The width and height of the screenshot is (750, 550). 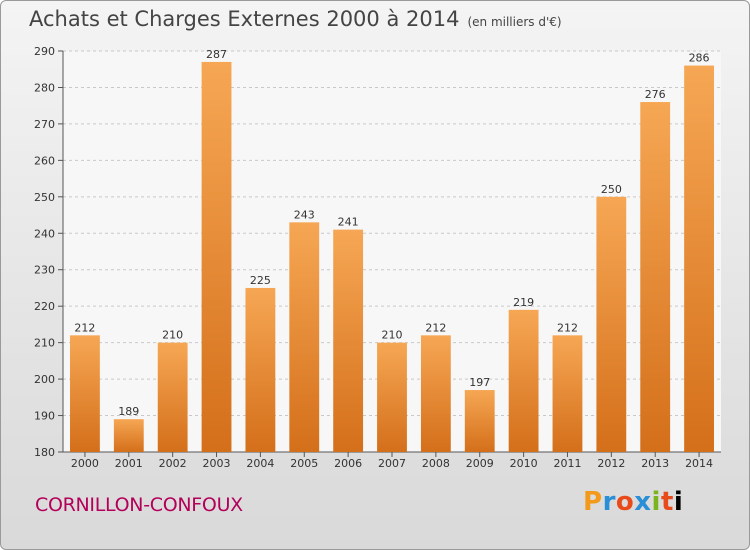 What do you see at coordinates (44, 124) in the screenshot?
I see `y-tick-label: 270` at bounding box center [44, 124].